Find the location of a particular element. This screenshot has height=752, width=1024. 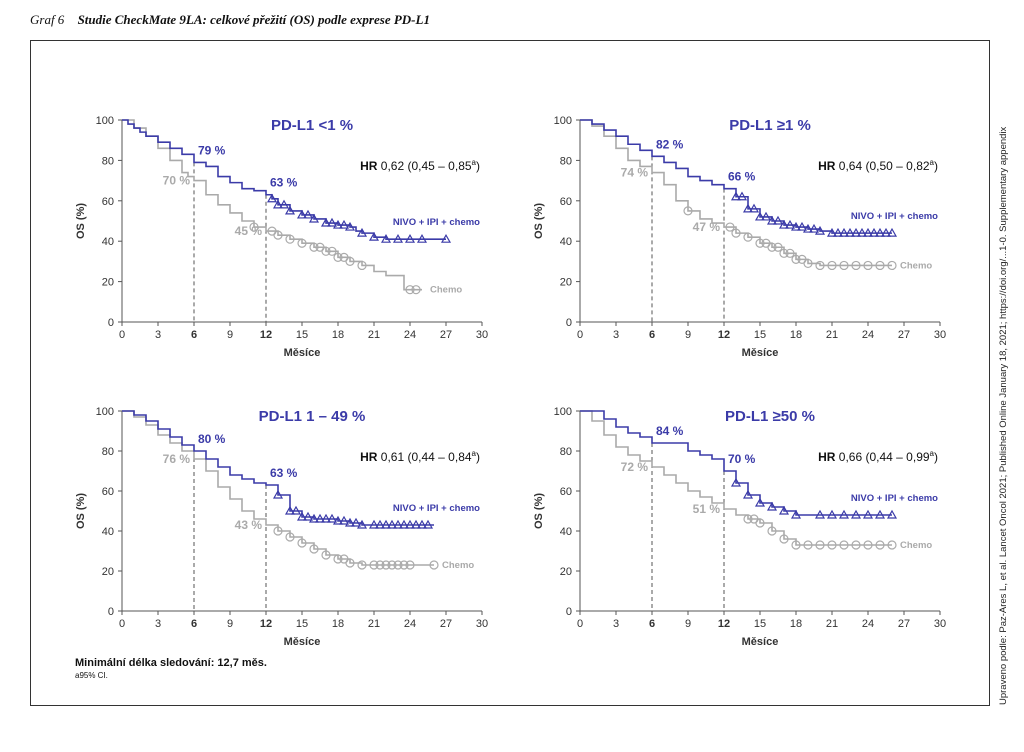

x-tick-label: 27 is located at coordinates (904, 624).